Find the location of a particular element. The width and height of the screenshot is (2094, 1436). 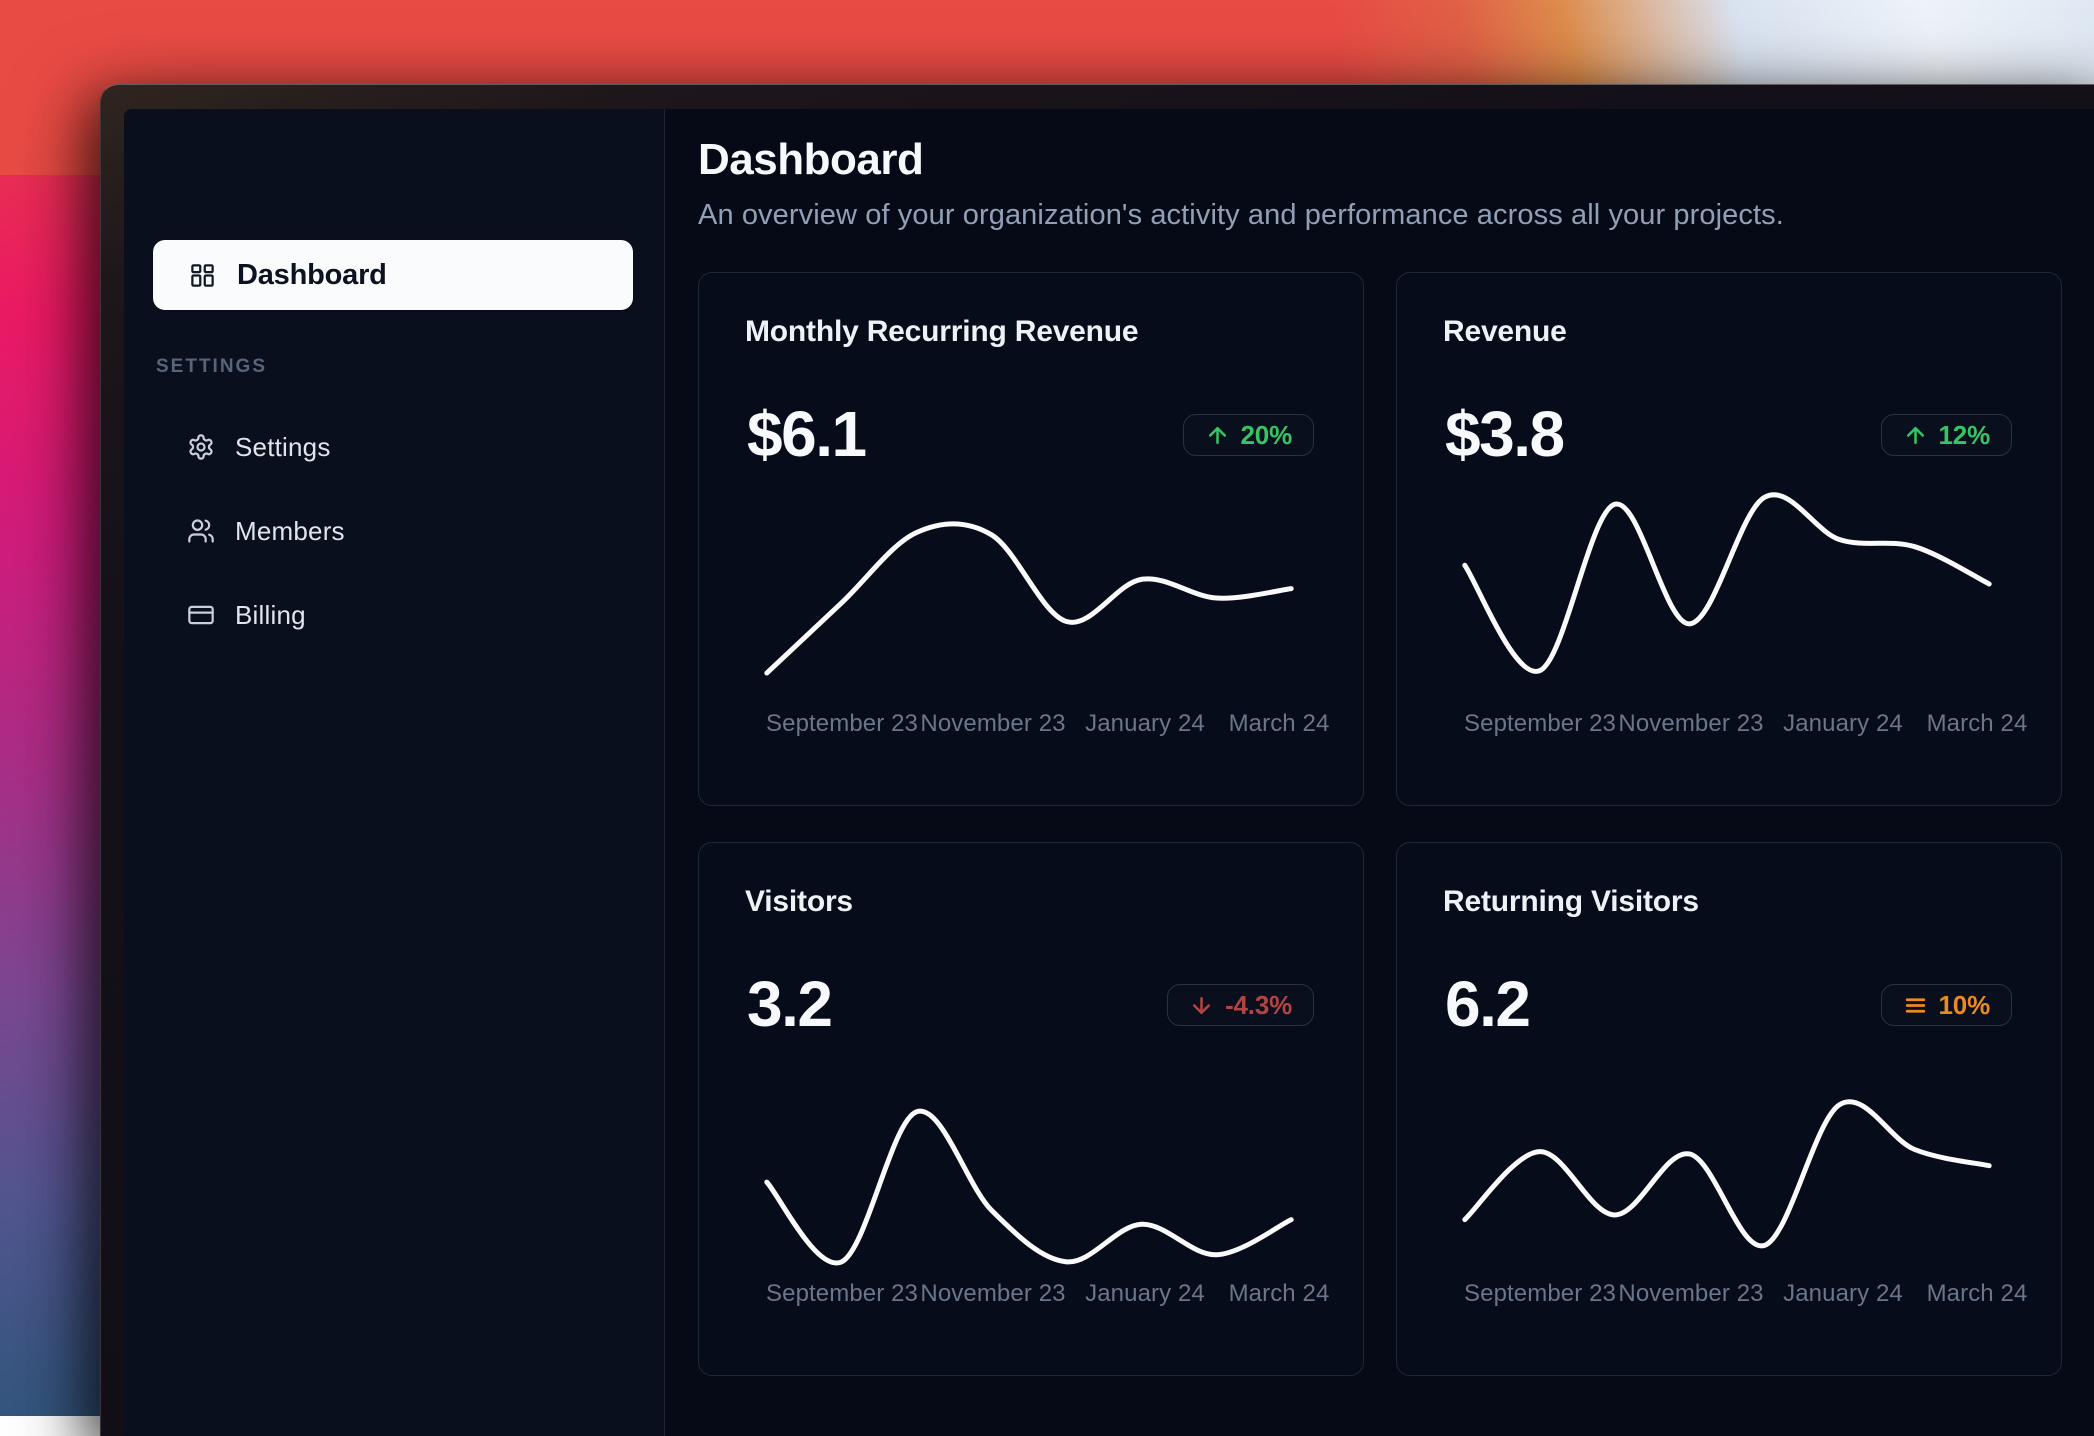

sidebar-item-label: Settings is located at coordinates (283, 447).